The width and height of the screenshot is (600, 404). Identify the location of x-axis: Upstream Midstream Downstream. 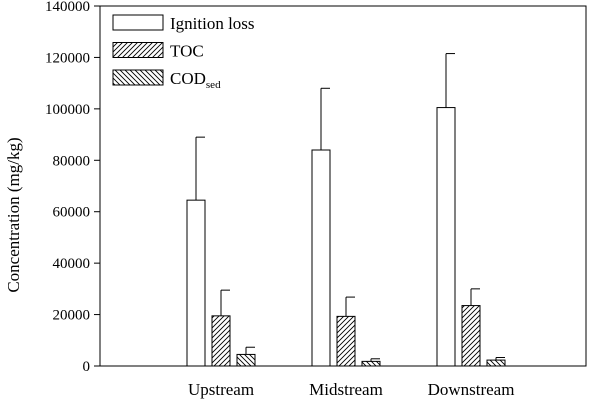
(351, 389).